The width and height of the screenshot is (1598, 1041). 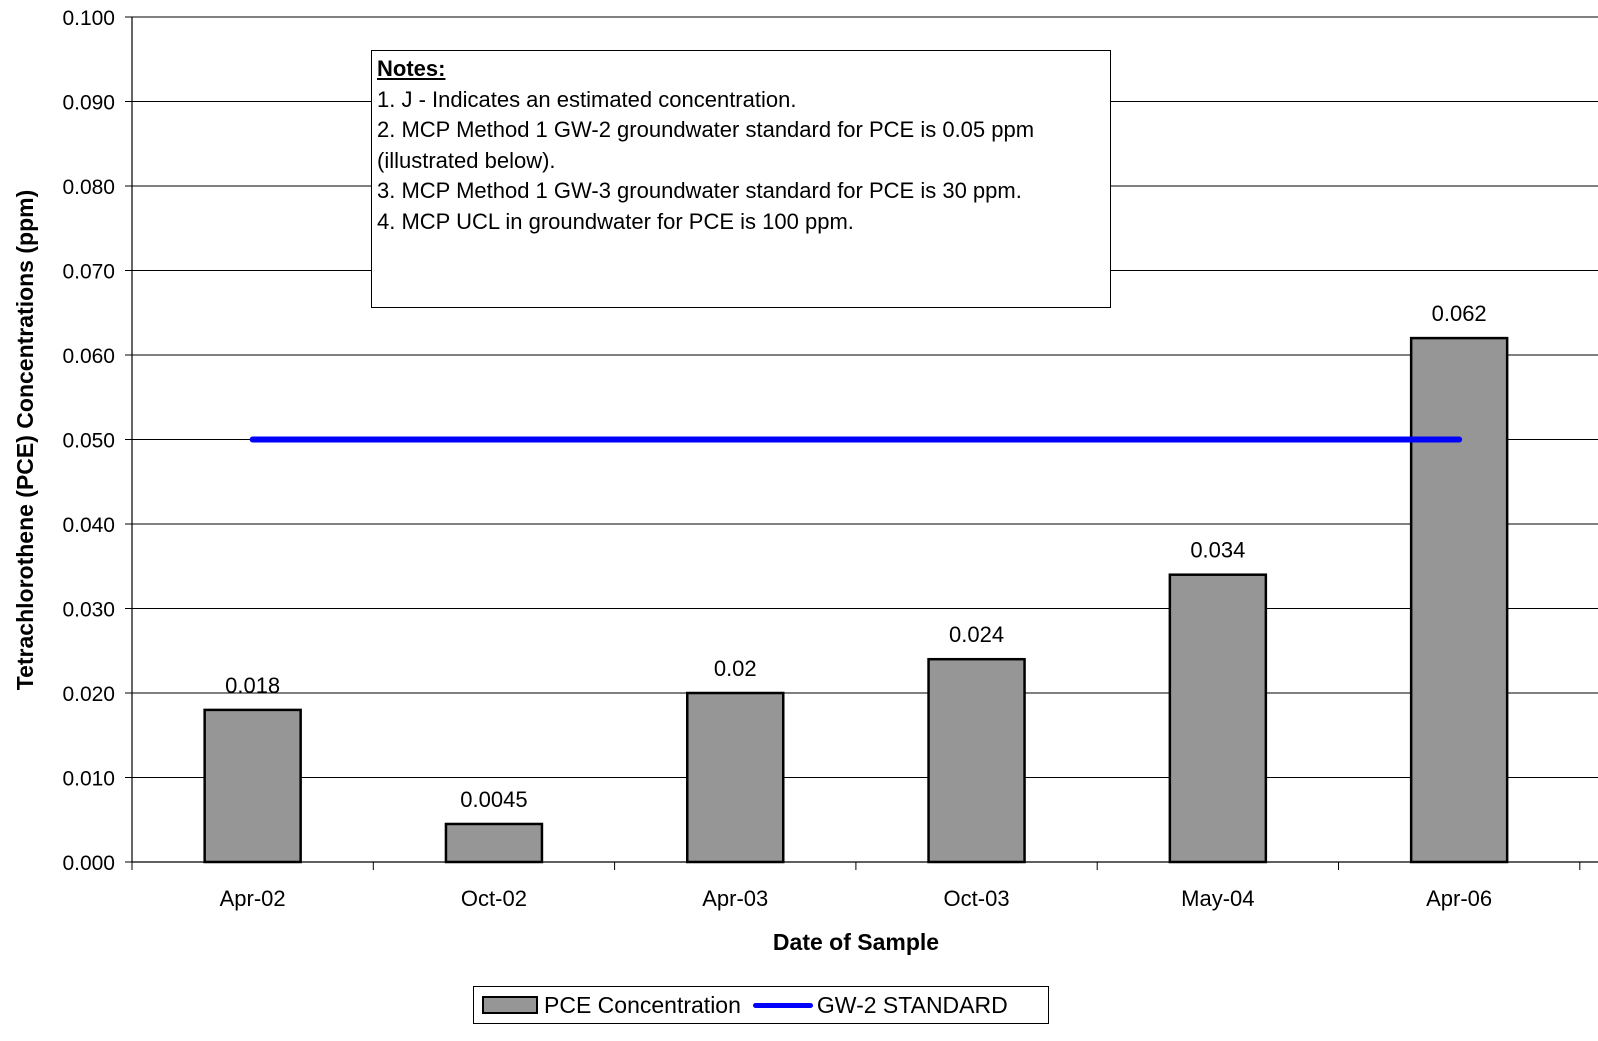 What do you see at coordinates (1217, 898) in the screenshot?
I see `x-tick-label: May-04` at bounding box center [1217, 898].